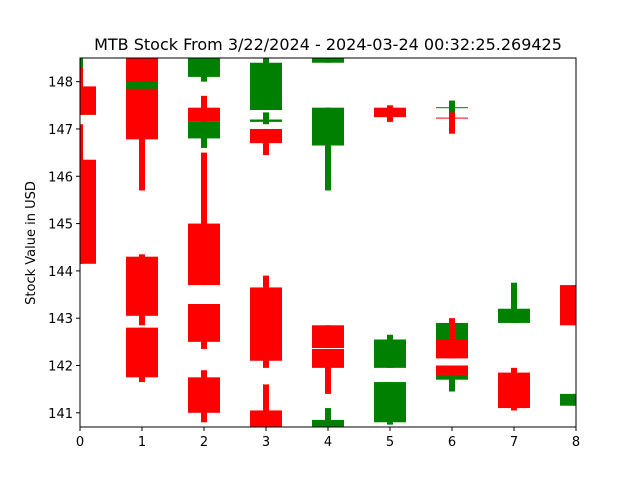  What do you see at coordinates (60, 414) in the screenshot?
I see `y-tick-label: 141` at bounding box center [60, 414].